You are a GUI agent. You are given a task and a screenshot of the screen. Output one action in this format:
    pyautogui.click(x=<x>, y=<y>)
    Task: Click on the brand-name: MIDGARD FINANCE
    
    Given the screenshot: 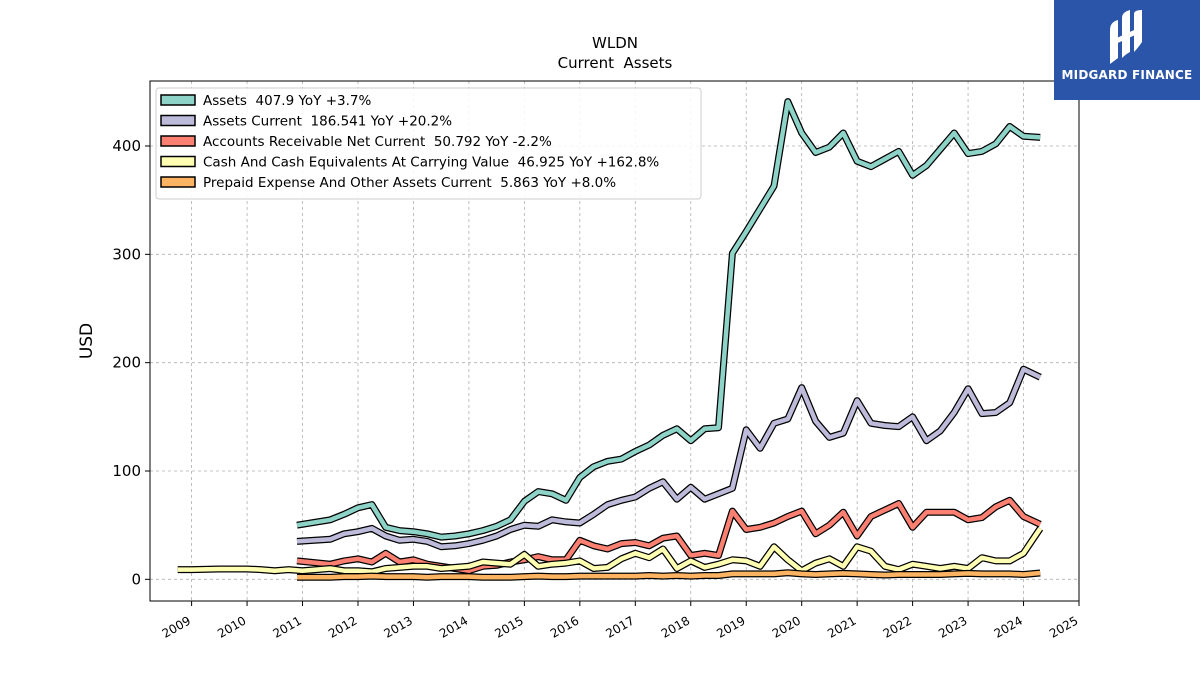 What is the action you would take?
    pyautogui.click(x=1127, y=75)
    